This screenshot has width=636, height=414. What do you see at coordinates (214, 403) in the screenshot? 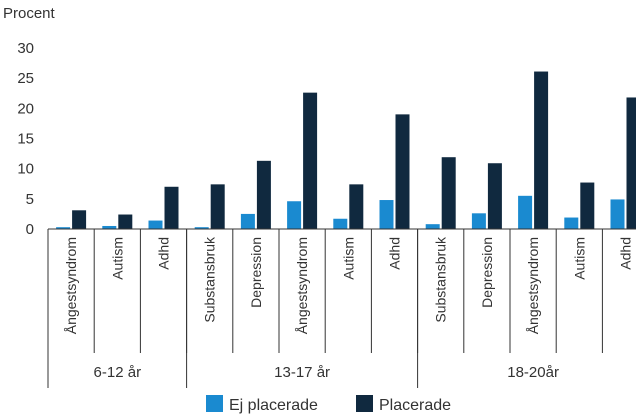
I see `legend-swatch-ej-placerade` at bounding box center [214, 403].